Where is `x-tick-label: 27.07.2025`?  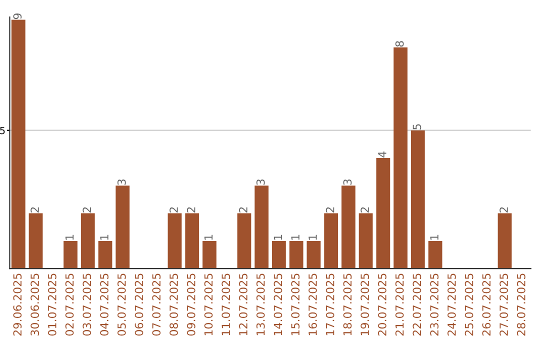 x-tick-label: 27.07.2025 is located at coordinates (504, 305).